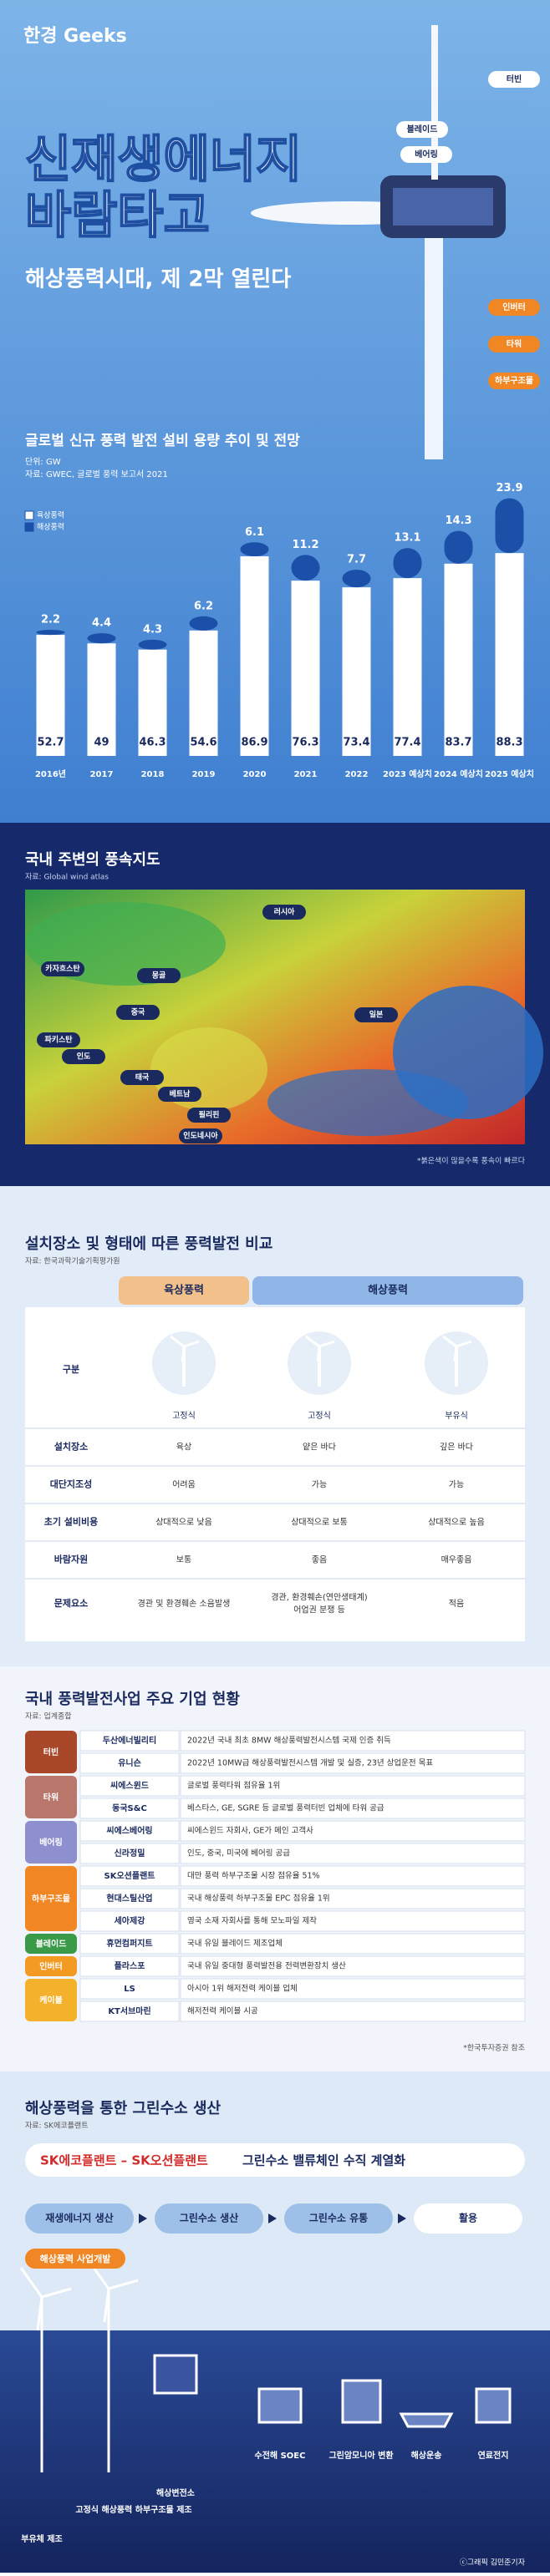 This screenshot has height=2576, width=550. What do you see at coordinates (493, 2455) in the screenshot?
I see `illustration-label: 연료전지` at bounding box center [493, 2455].